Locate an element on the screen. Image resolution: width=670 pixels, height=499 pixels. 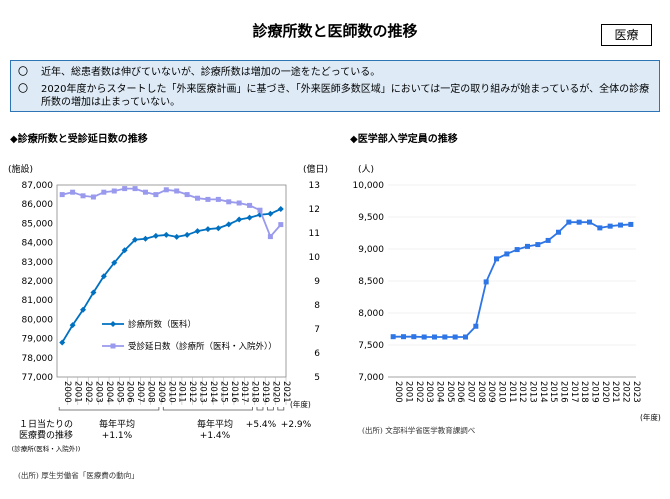
y-left-tick-label: 84,000 is located at coordinates (38, 244).